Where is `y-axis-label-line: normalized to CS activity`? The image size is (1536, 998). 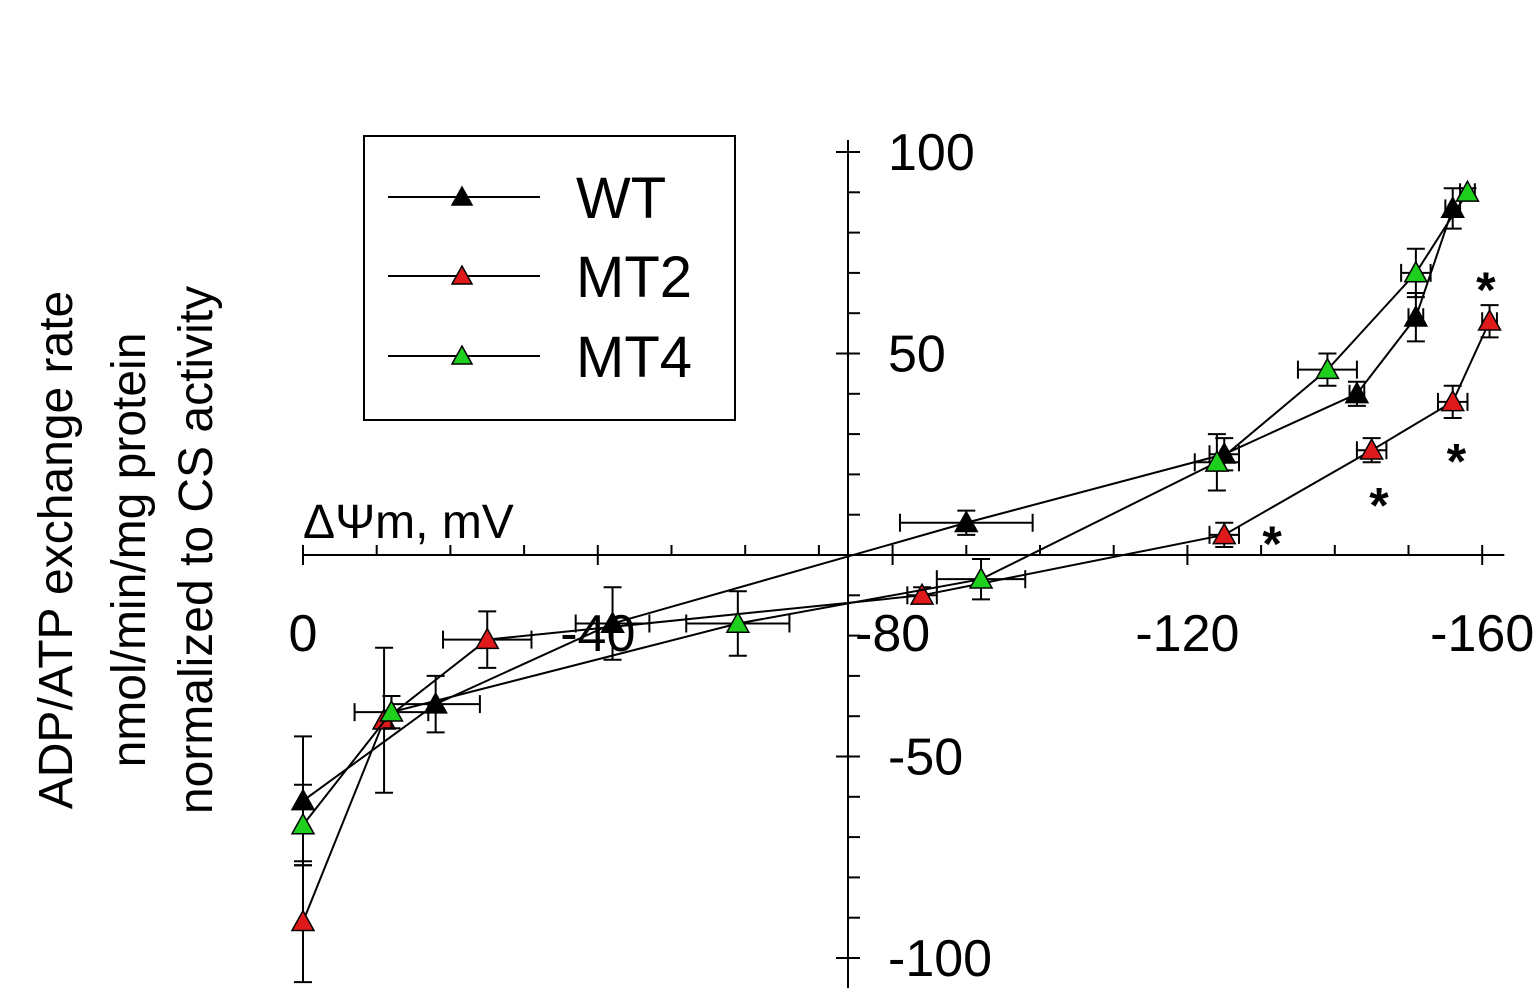
y-axis-label-line: normalized to CS activity is located at coordinates (196, 550).